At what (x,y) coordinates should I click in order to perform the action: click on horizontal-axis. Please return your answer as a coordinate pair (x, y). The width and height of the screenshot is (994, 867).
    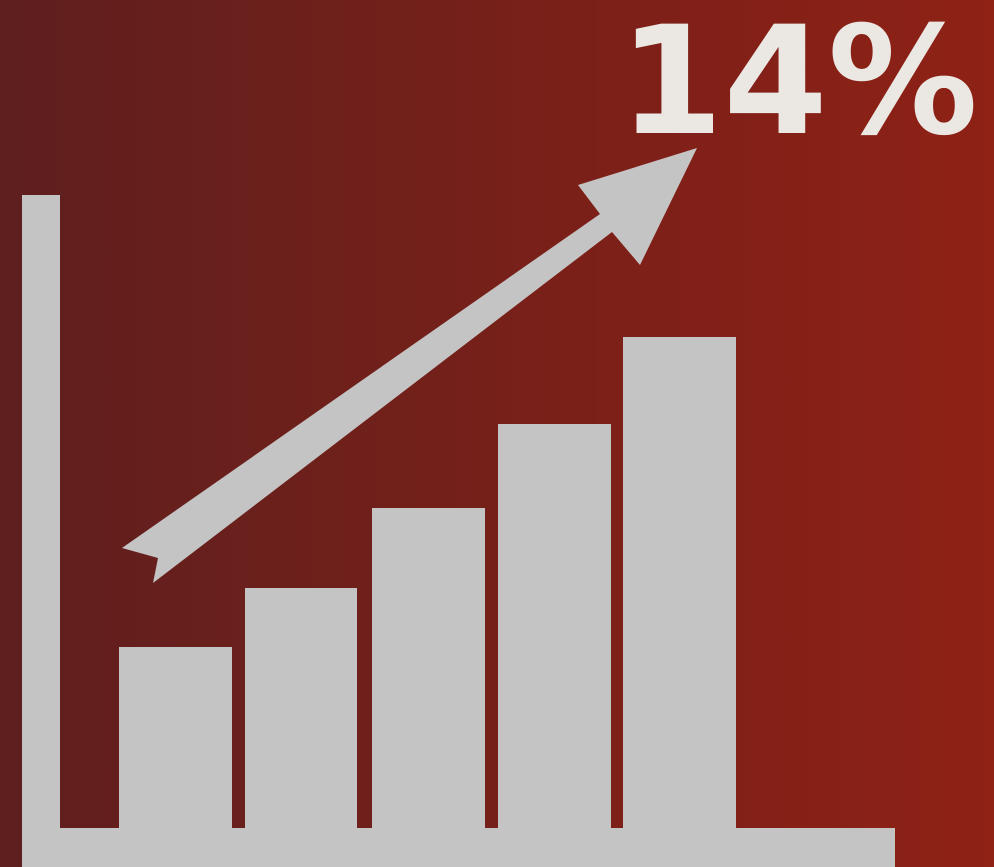
    Looking at the image, I should click on (458, 847).